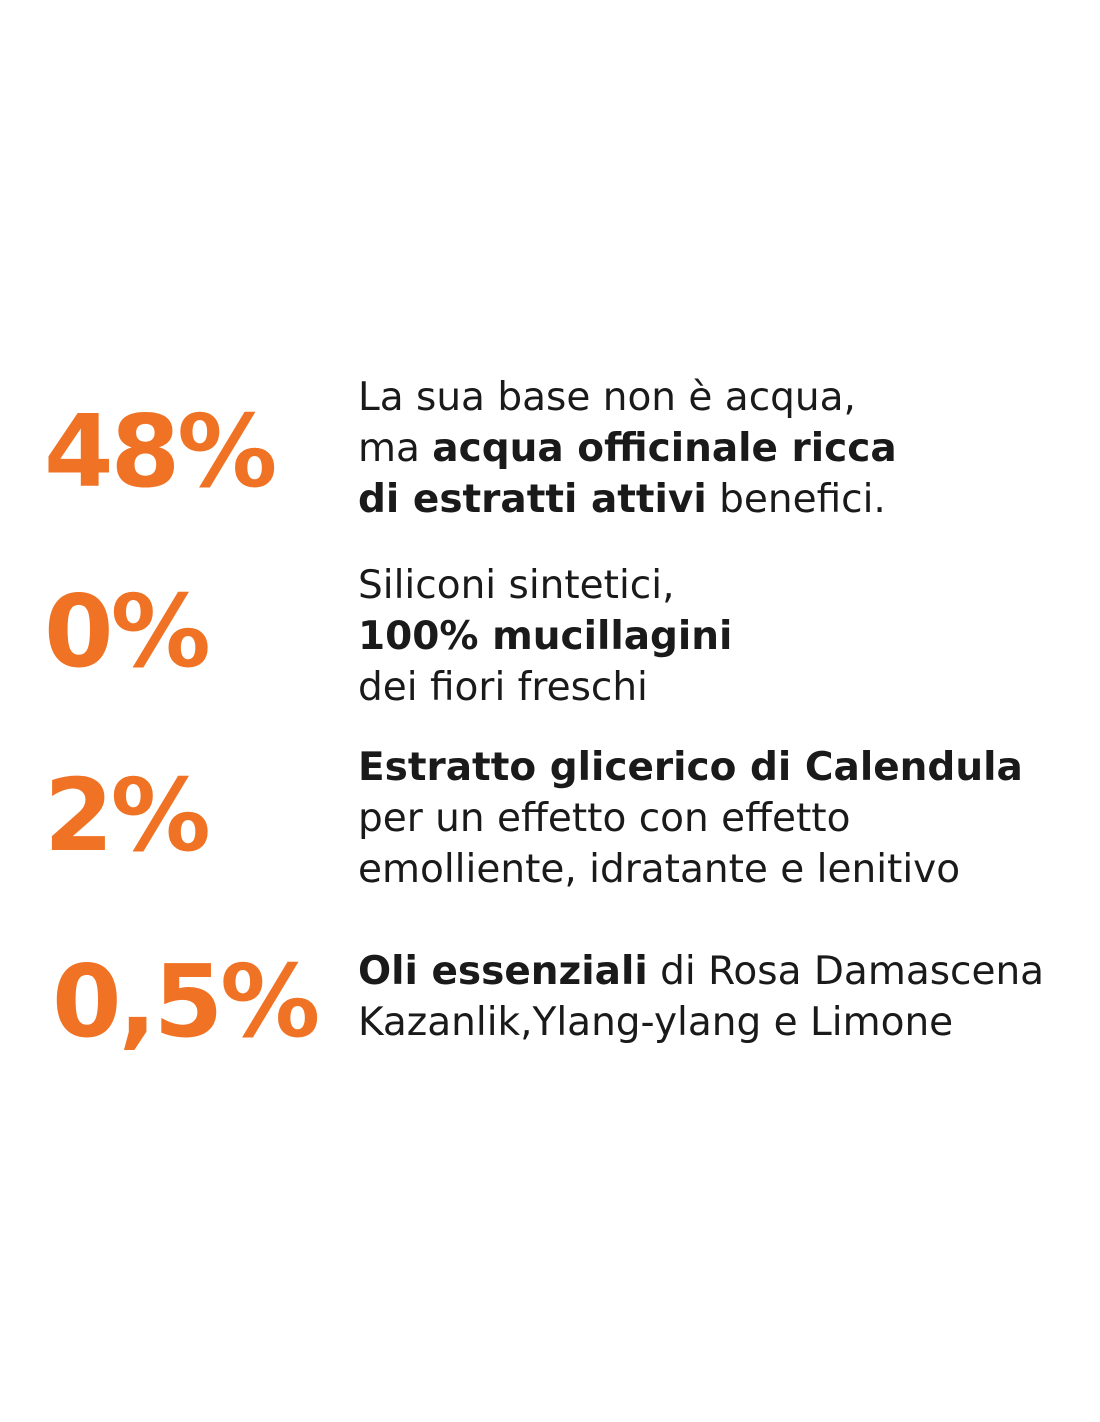 This screenshot has height=1422, width=1100. I want to click on stat-percent: 0%, so click(127, 631).